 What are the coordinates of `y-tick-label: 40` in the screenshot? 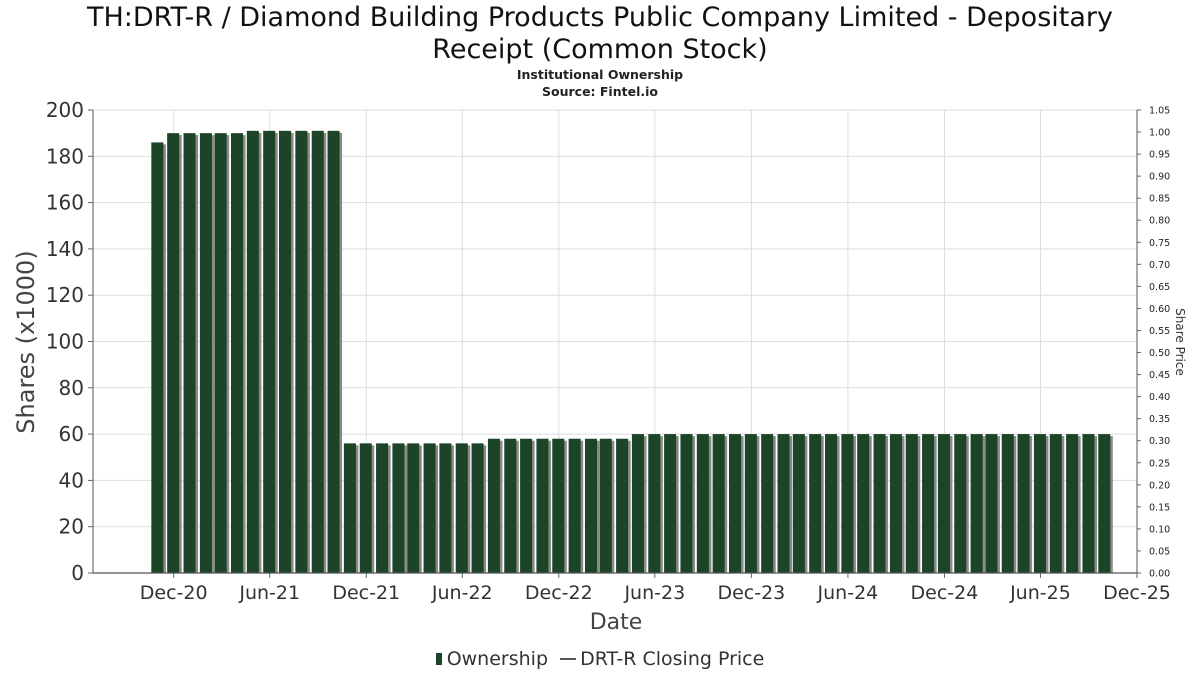 It's located at (71, 480).